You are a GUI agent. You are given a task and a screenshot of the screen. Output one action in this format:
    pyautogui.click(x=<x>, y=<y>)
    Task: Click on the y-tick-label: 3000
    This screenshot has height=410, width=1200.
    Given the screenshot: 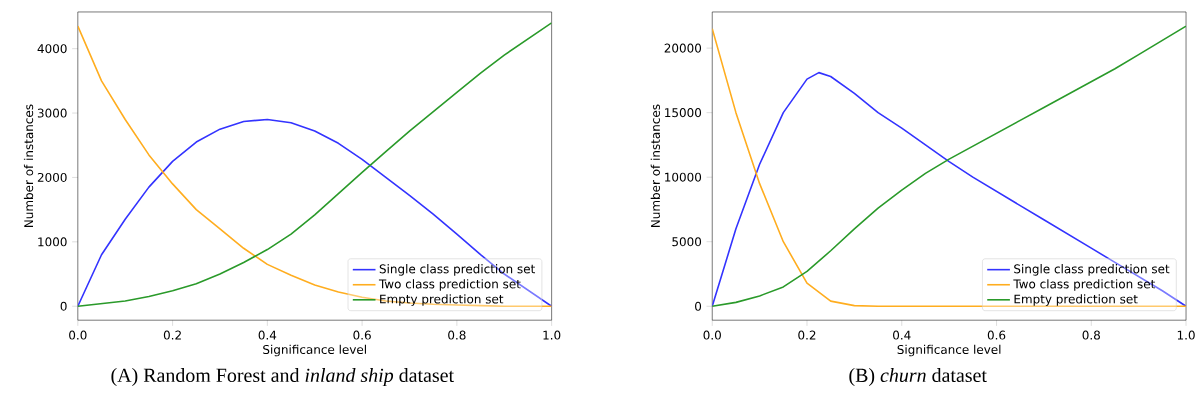 What is the action you would take?
    pyautogui.click(x=52, y=113)
    